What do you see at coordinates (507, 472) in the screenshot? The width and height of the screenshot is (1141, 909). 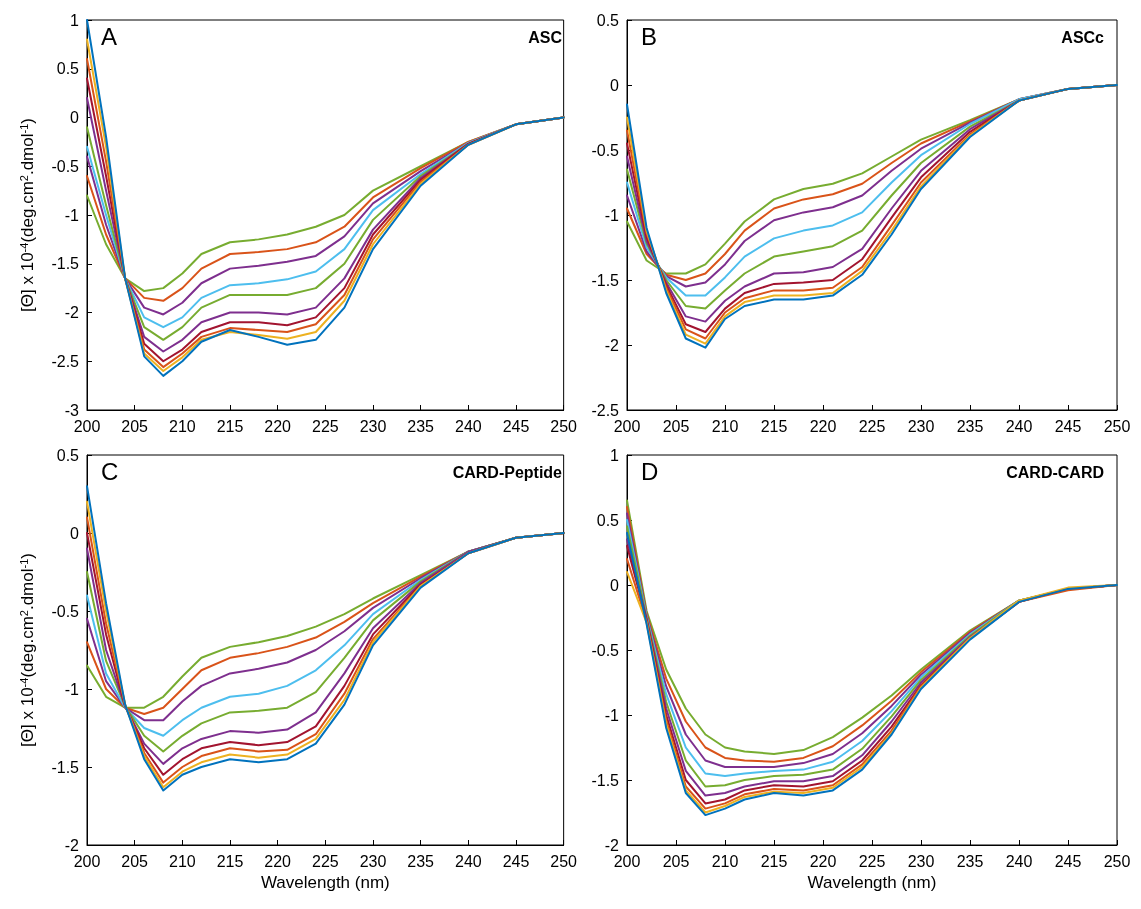 I see `text: CARD-Peptide` at bounding box center [507, 472].